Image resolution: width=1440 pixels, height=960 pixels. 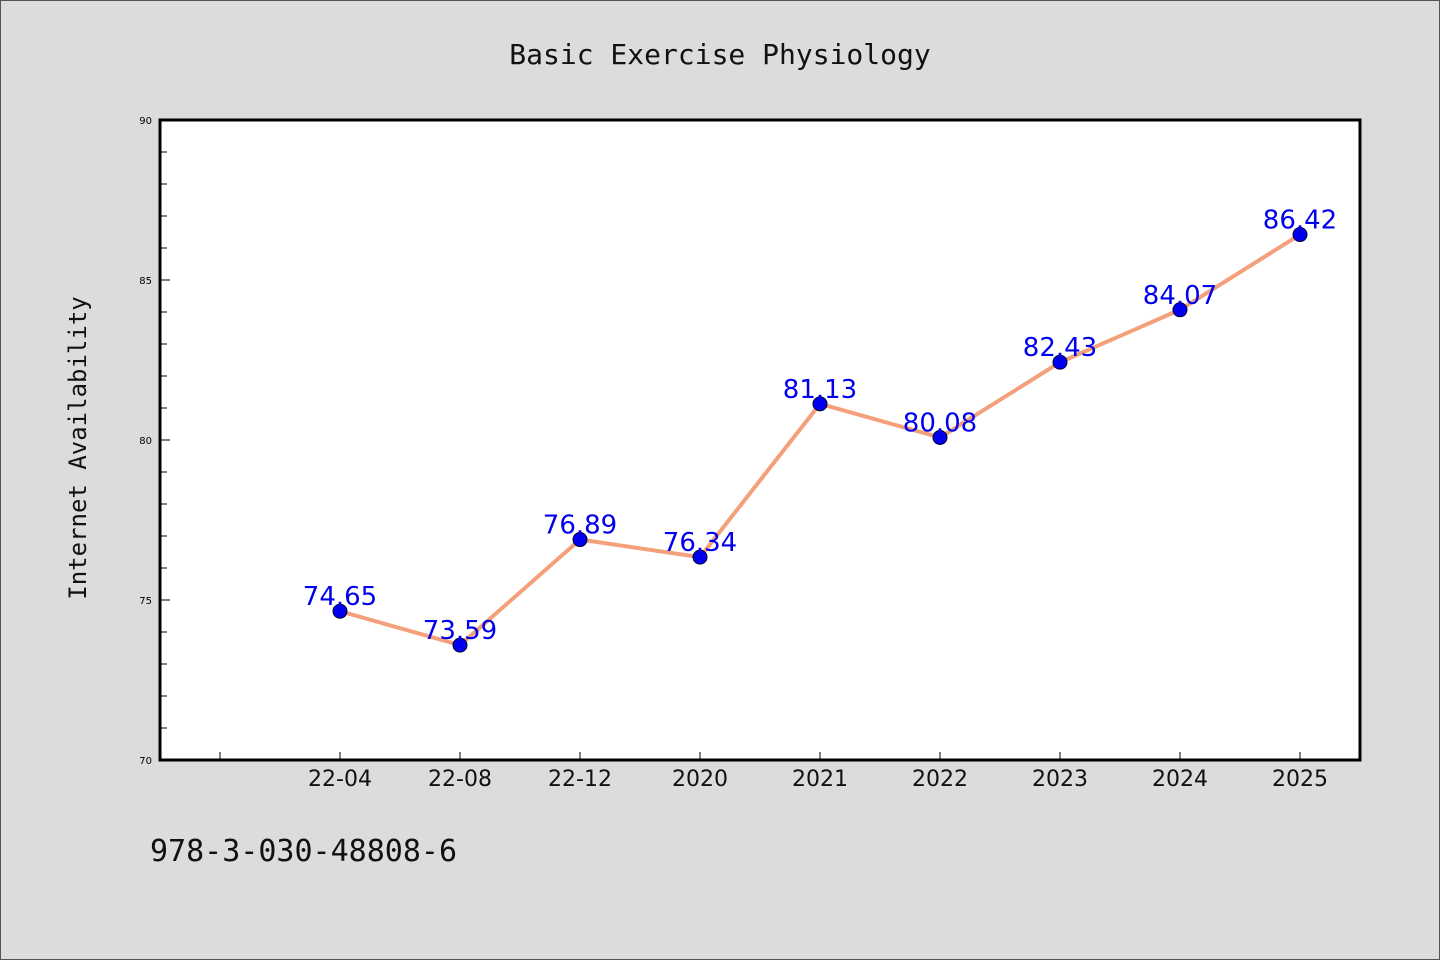 I want to click on data-label: 82.43, so click(x=1060, y=348).